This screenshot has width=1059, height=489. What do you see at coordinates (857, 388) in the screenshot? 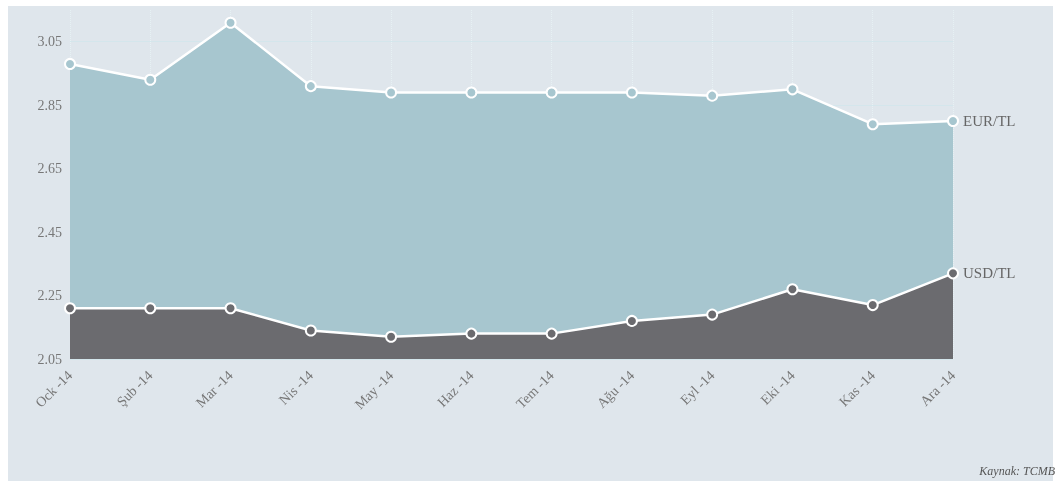
I see `x-tick-label: Kas -14` at bounding box center [857, 388].